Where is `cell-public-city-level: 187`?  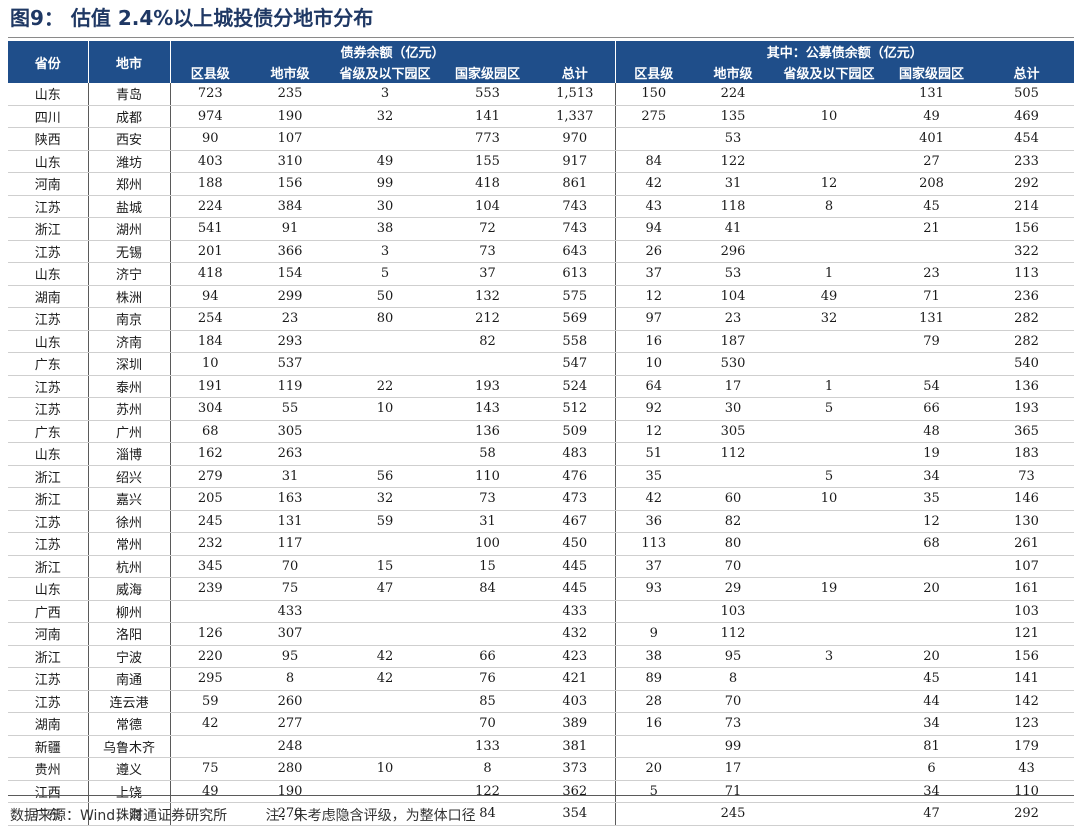 cell-public-city-level: 187 is located at coordinates (733, 341).